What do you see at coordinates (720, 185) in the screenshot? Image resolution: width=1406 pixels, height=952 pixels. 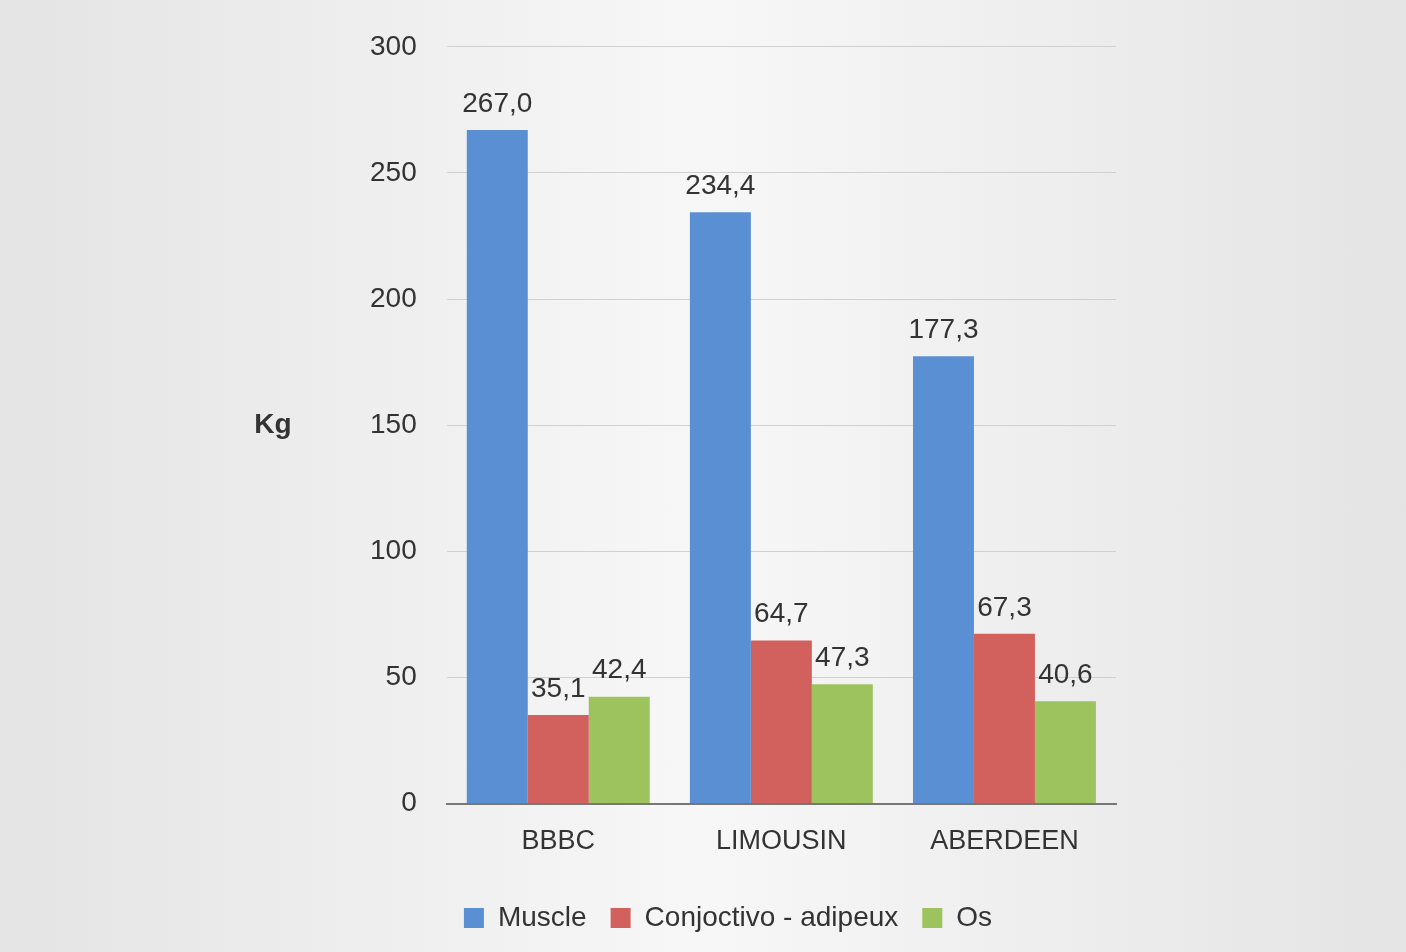 I see `data-label: 234,4` at bounding box center [720, 185].